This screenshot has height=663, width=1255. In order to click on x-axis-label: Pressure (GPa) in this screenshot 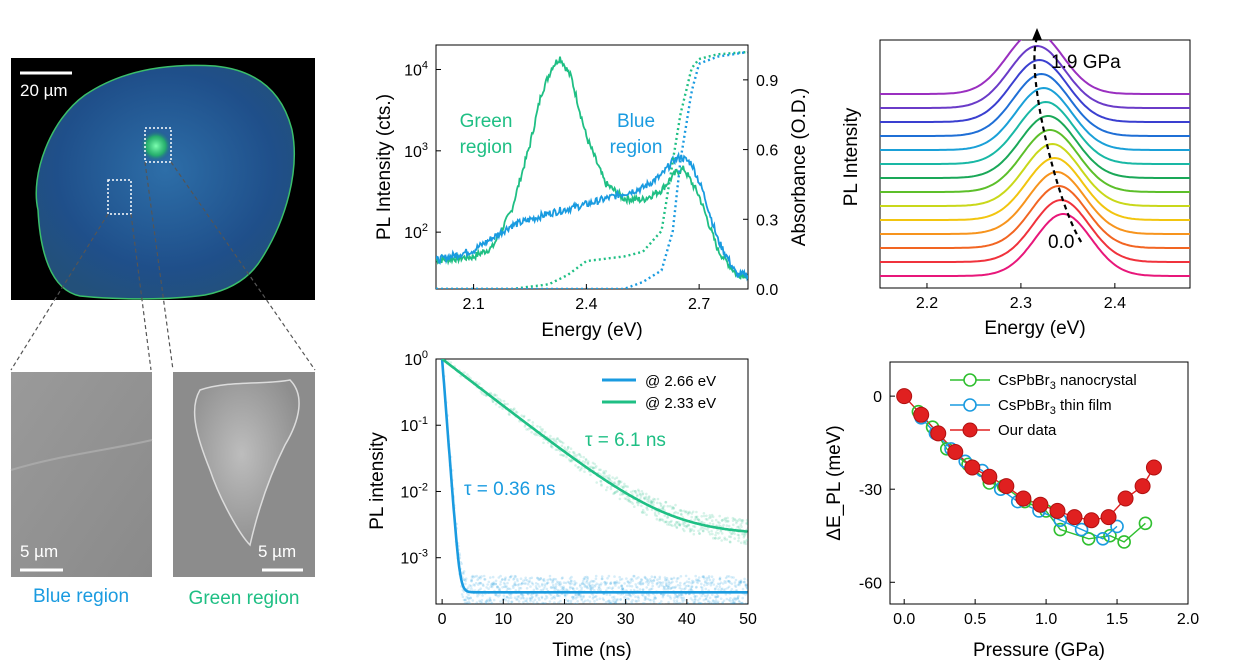, I will do `click(1039, 650)`.